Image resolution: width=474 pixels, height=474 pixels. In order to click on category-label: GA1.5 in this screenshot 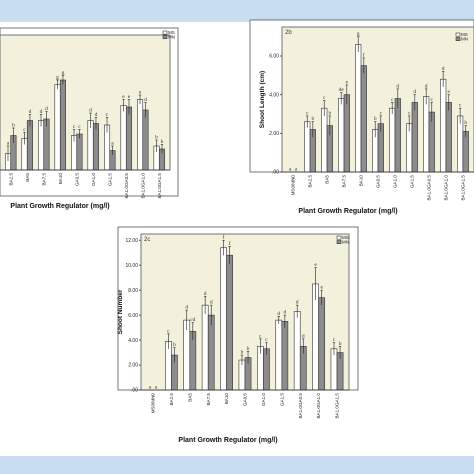, I will do `click(109, 179)`.